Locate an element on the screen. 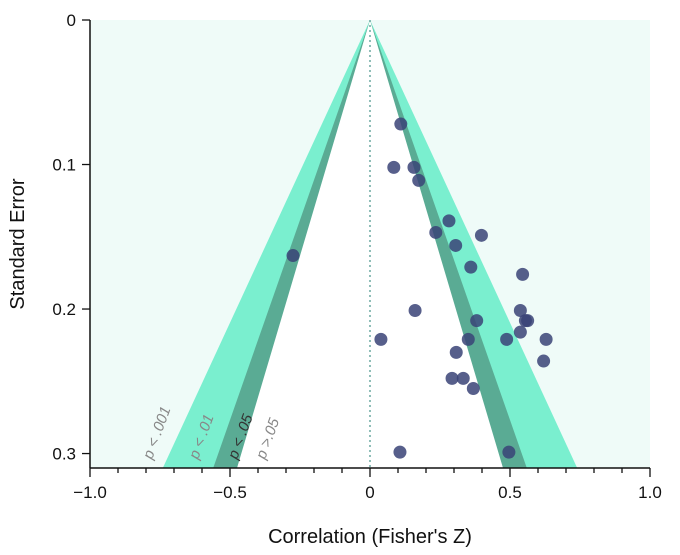 Image resolution: width=680 pixels, height=555 pixels. x-tick-label: 1.0 is located at coordinates (650, 492).